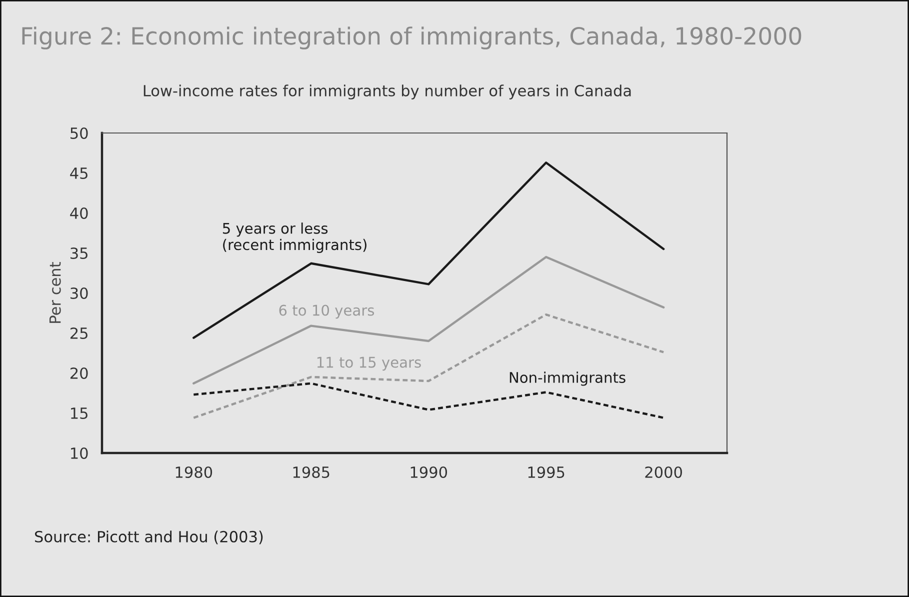 The width and height of the screenshot is (909, 597). Describe the element at coordinates (326, 311) in the screenshot. I see `series-label: 6 to 10 years` at that location.